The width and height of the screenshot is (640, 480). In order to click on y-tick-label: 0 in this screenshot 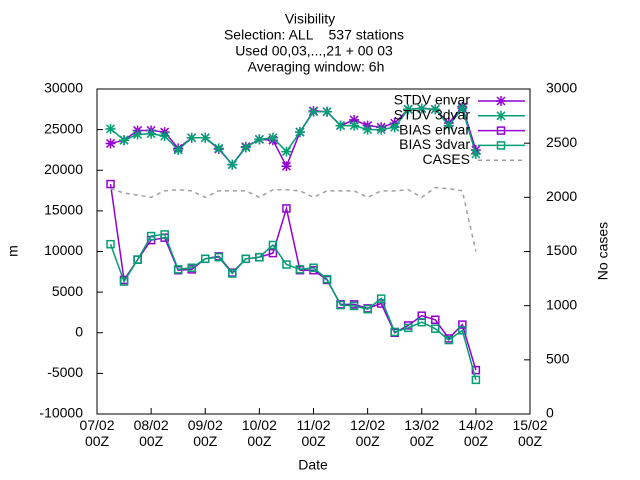, I will do `click(79, 331)`.